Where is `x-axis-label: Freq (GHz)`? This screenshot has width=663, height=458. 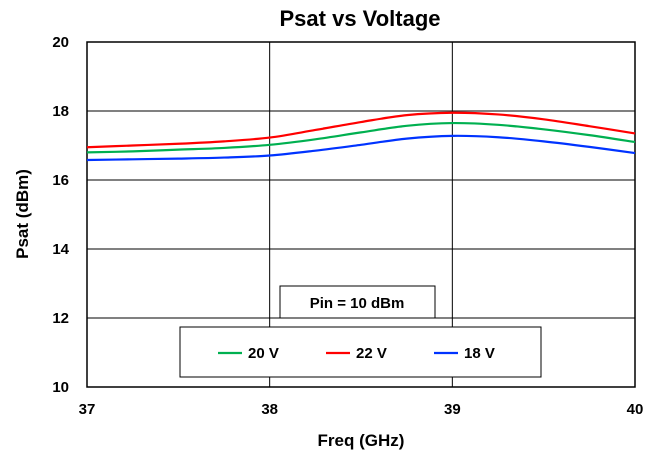 x-axis-label: Freq (GHz) is located at coordinates (361, 440).